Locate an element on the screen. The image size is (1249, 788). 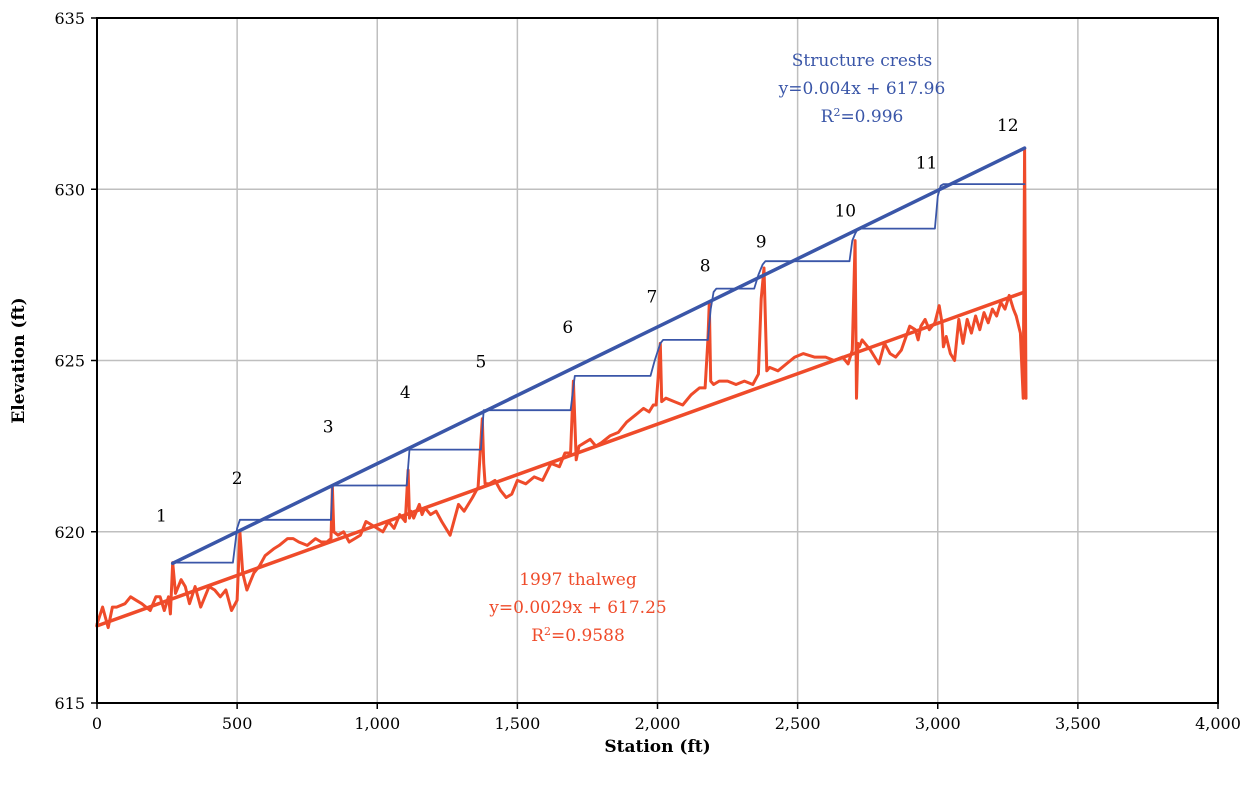
y-axis-title: Elevation (ft) is located at coordinates (19, 360).